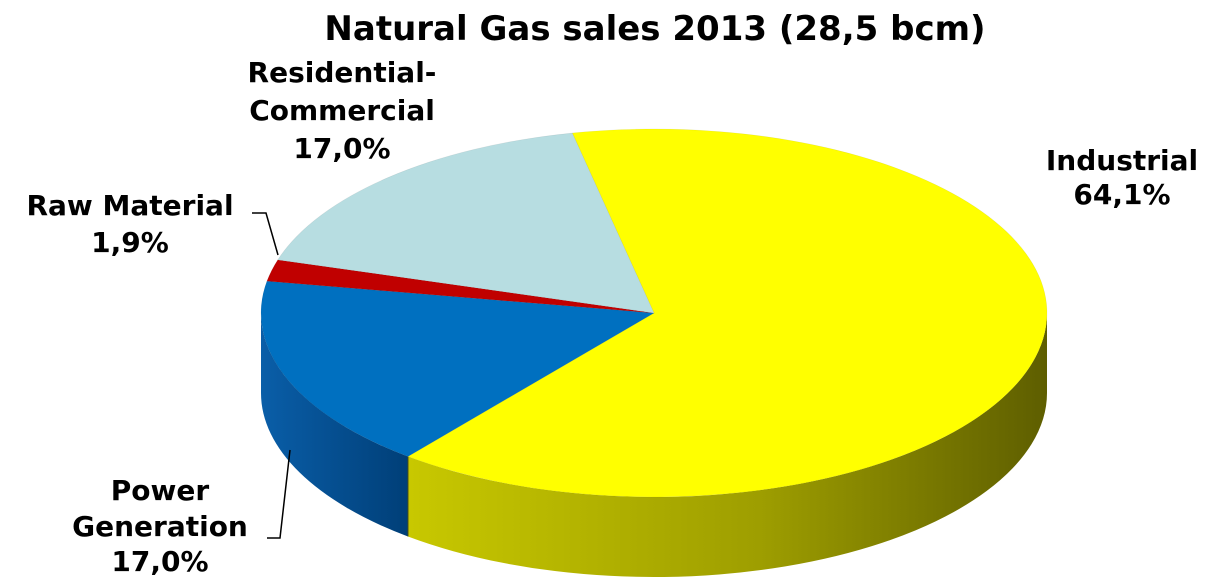  What do you see at coordinates (159, 561) in the screenshot?
I see `value-power-generation: 17,0%` at bounding box center [159, 561].